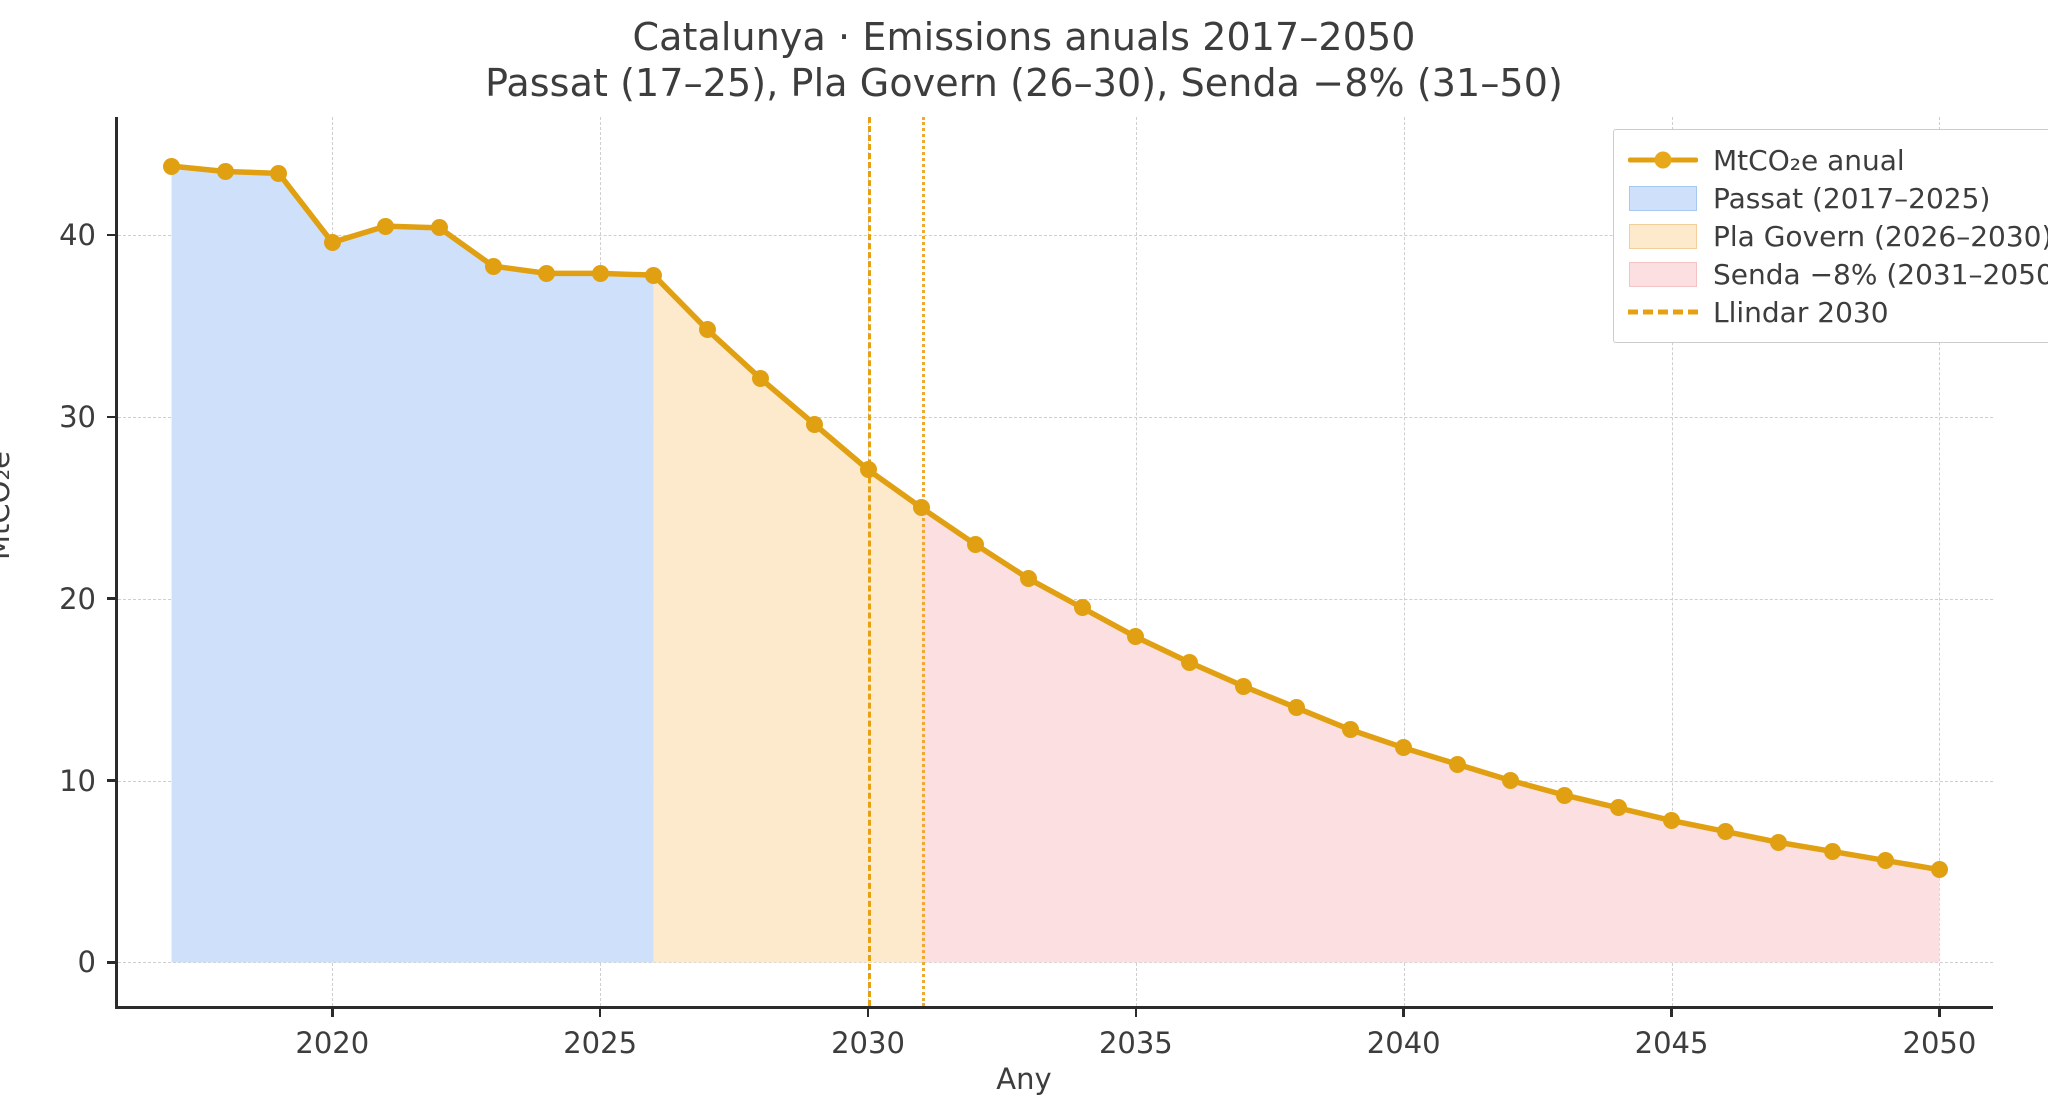  I want to click on chart-title-primary: Catalunya · Emissions anuals 2017–2050, so click(1024, 37).